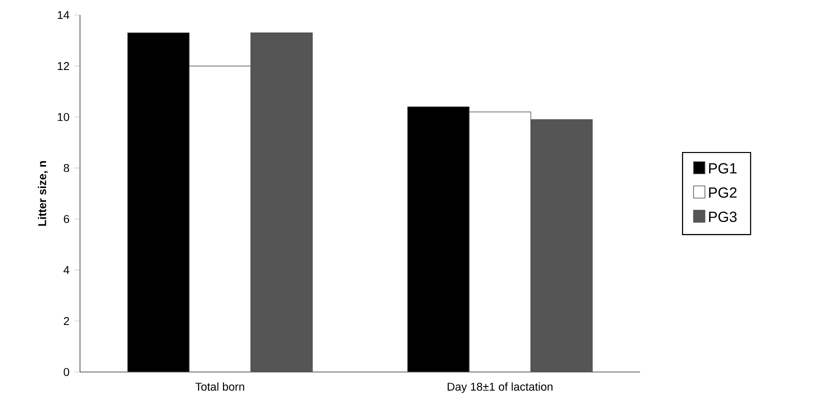 This screenshot has height=411, width=818. Describe the element at coordinates (64, 15) in the screenshot. I see `y-tick-label: 14` at that location.